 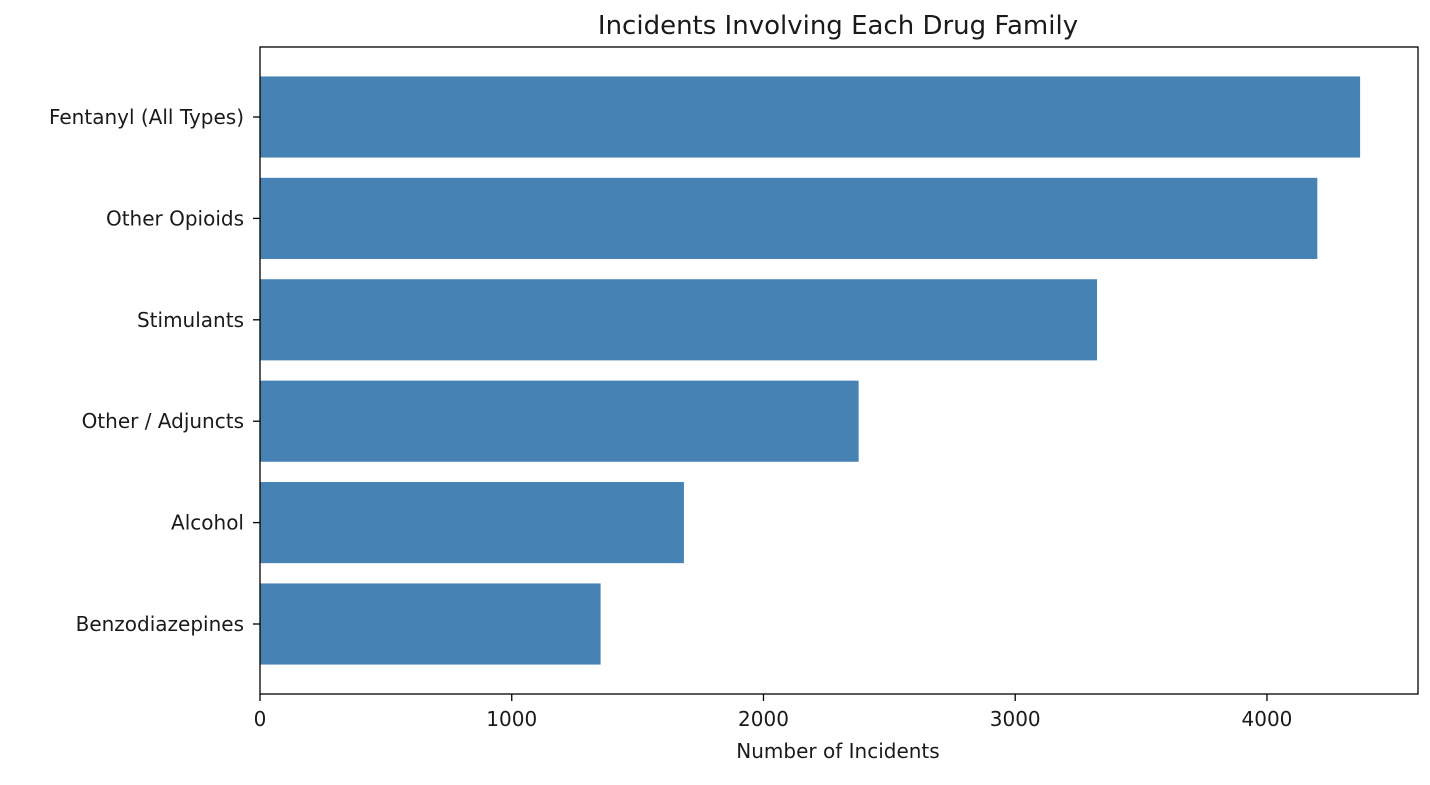 What do you see at coordinates (146, 117) in the screenshot?
I see `y-tick-label: Fentanyl (All Types)` at bounding box center [146, 117].